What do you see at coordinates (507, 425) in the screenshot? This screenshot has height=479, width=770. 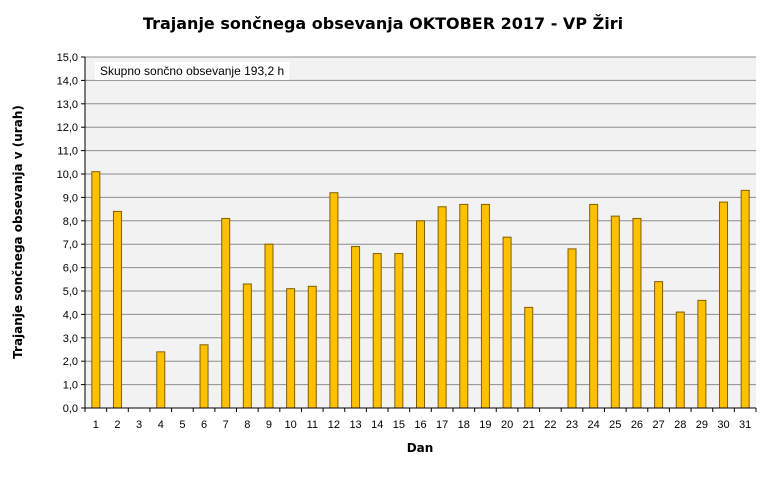 I see `x-tick-label: 20` at bounding box center [507, 425].